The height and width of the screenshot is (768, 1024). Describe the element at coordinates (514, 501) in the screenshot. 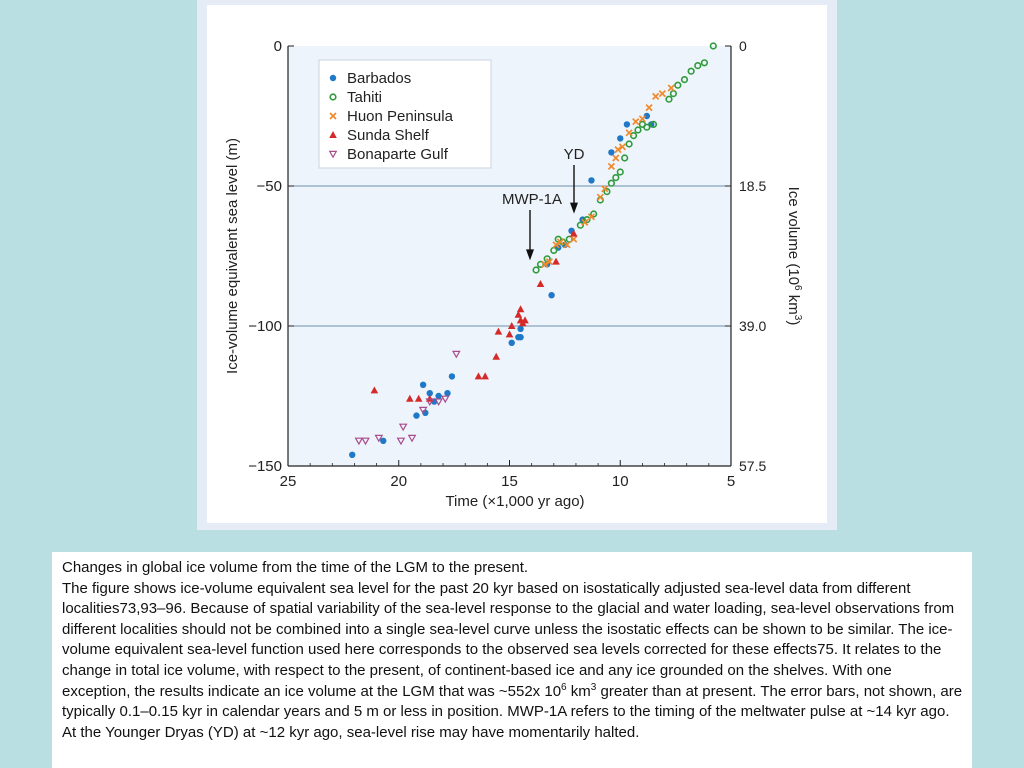

I see `x-axis-label: Time (×1,000 yr ago)` at that location.